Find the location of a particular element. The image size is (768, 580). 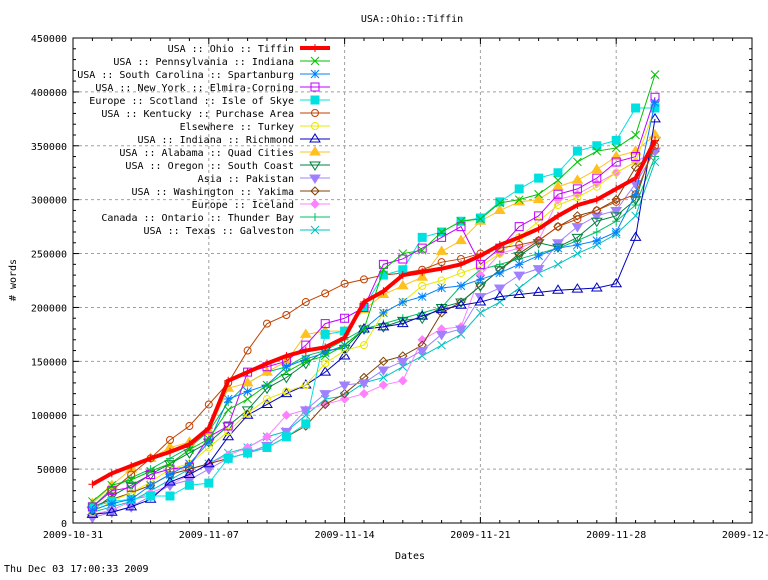

y-tick-label: 300000 is located at coordinates (49, 201).